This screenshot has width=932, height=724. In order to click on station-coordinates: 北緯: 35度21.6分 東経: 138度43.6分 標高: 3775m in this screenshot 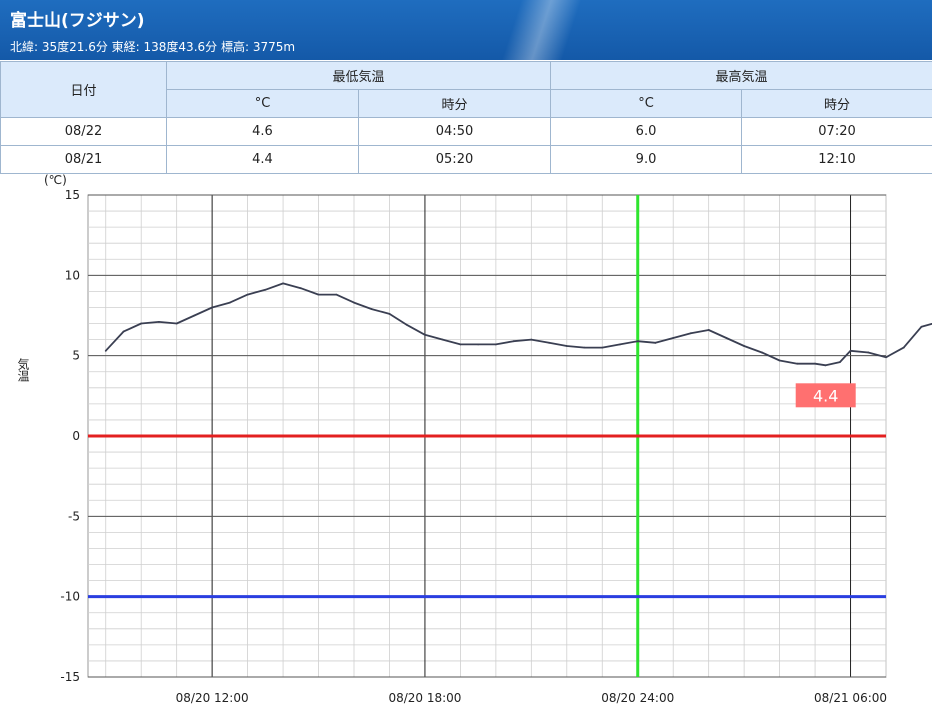, I will do `click(153, 47)`.